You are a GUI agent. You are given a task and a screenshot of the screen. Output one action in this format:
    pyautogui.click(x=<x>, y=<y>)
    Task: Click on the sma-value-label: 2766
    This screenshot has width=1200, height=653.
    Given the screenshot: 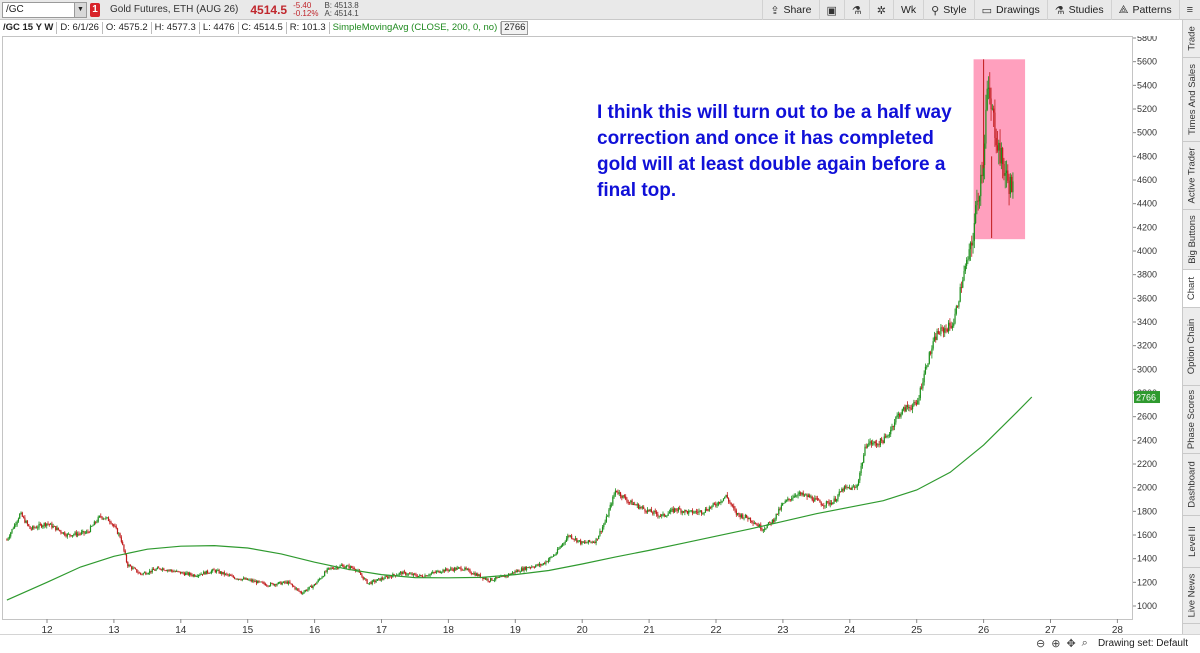 What is the action you would take?
    pyautogui.click(x=1146, y=398)
    